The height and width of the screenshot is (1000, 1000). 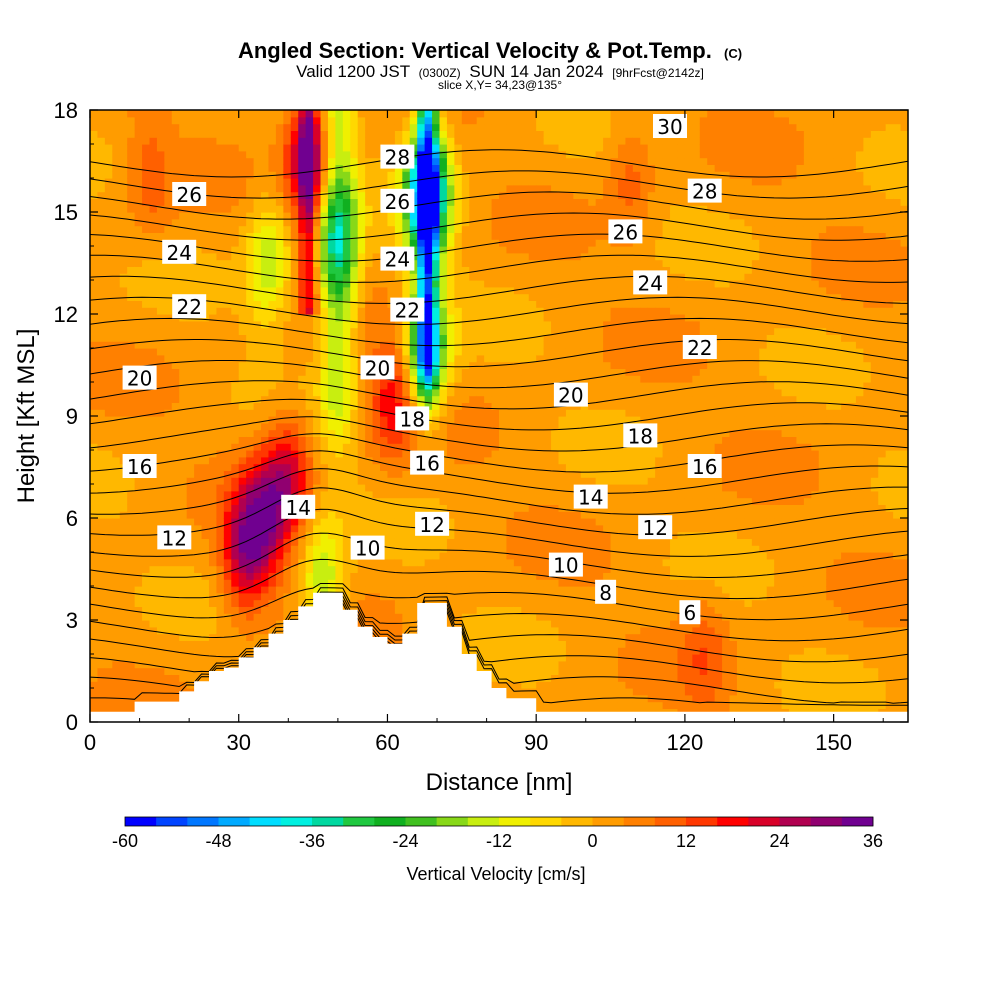 What do you see at coordinates (592, 841) in the screenshot?
I see `colorbar-tick-label: 0` at bounding box center [592, 841].